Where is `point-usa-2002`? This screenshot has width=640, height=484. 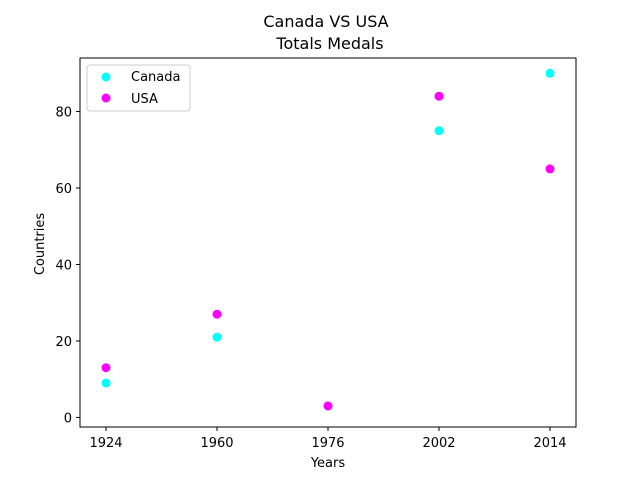
point-usa-2002 is located at coordinates (439, 96).